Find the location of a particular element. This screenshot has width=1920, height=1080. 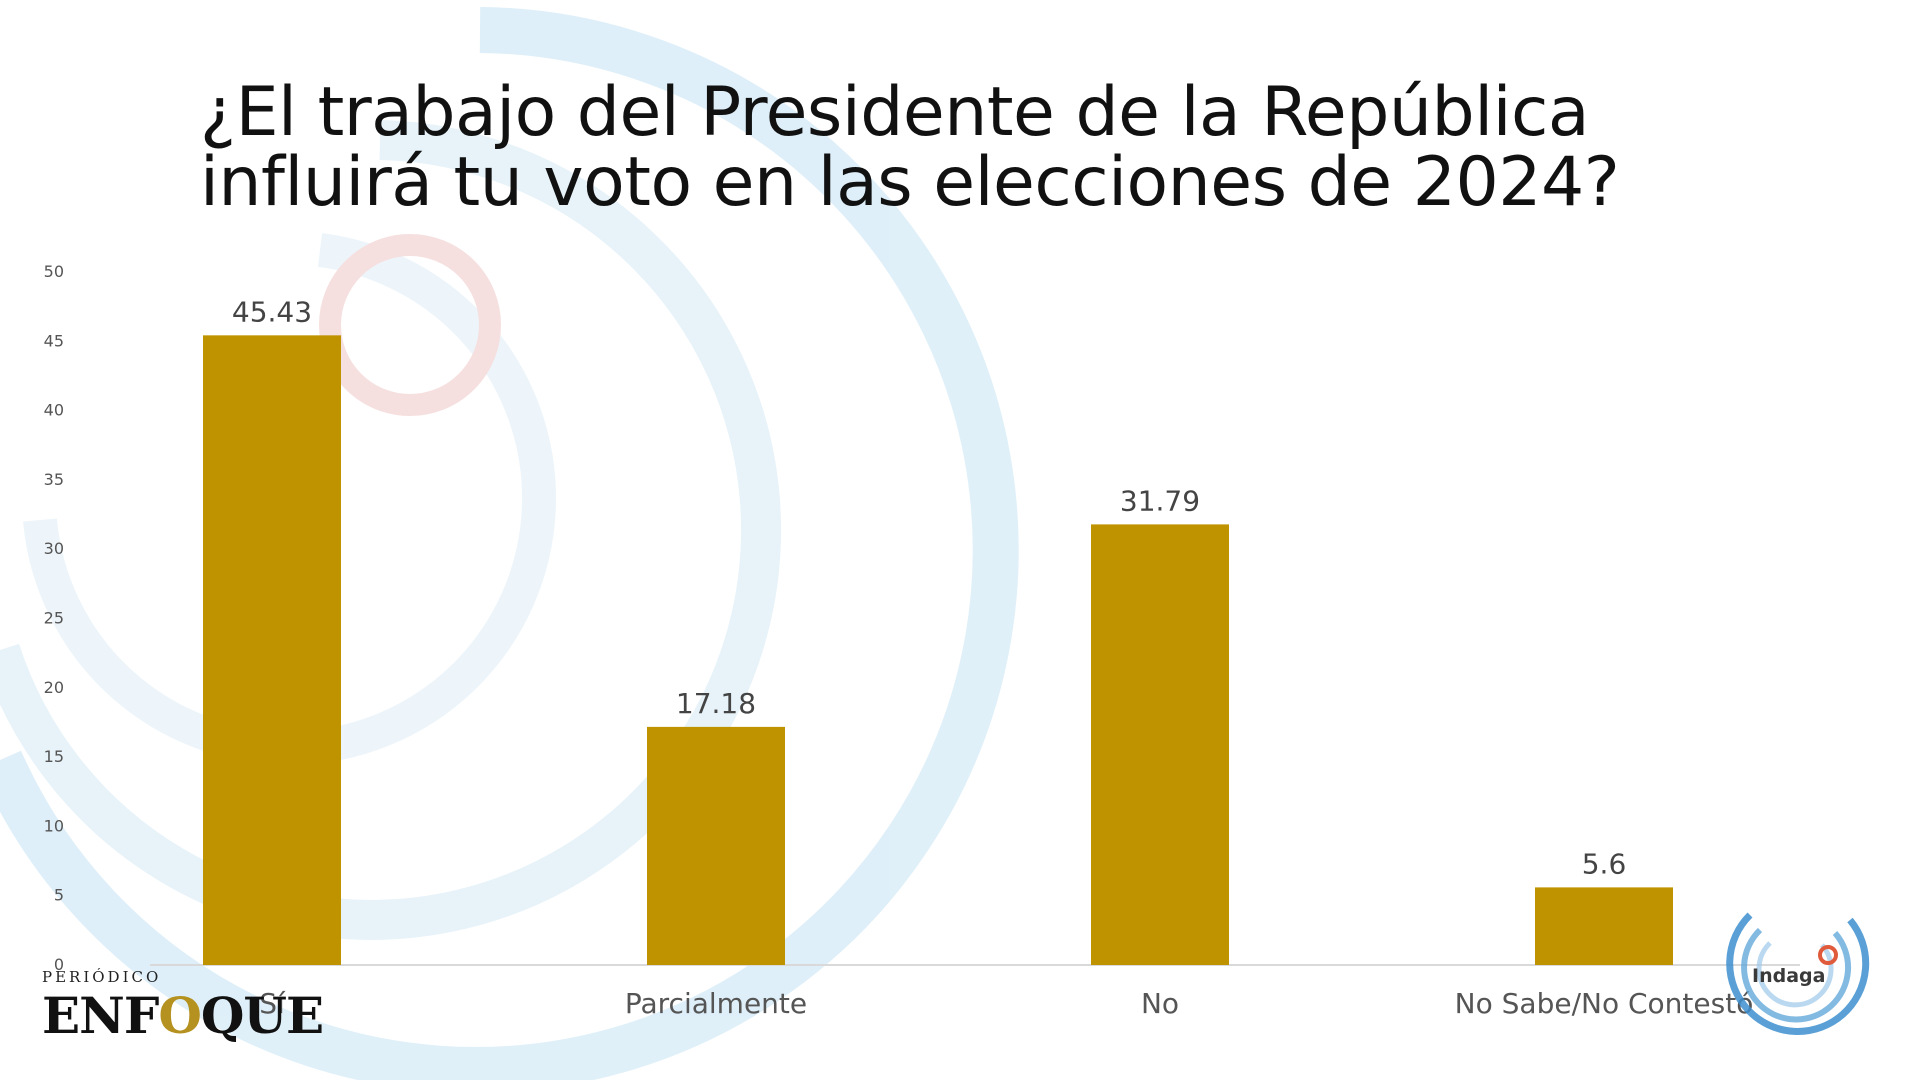

category-labels: Sí Parcialmente No No Sabe/No Contestó is located at coordinates (1006, 1003).